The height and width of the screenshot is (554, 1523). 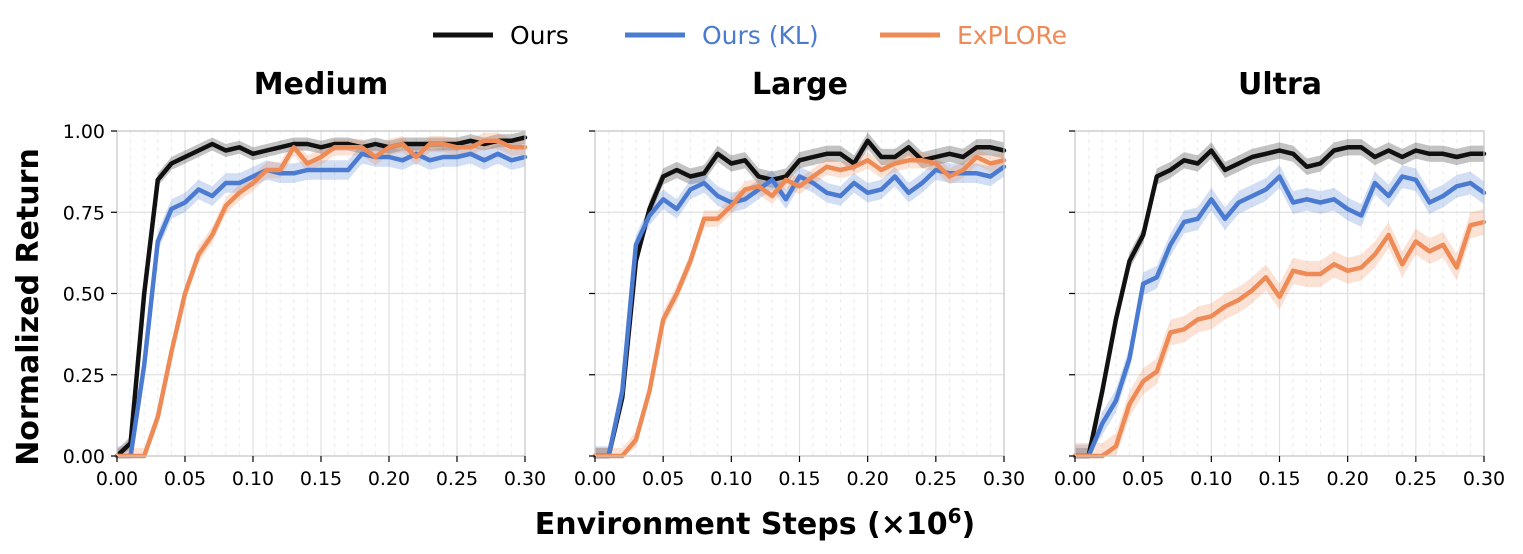 What do you see at coordinates (799, 311) in the screenshot?
I see `line-ours-kl-large` at bounding box center [799, 311].